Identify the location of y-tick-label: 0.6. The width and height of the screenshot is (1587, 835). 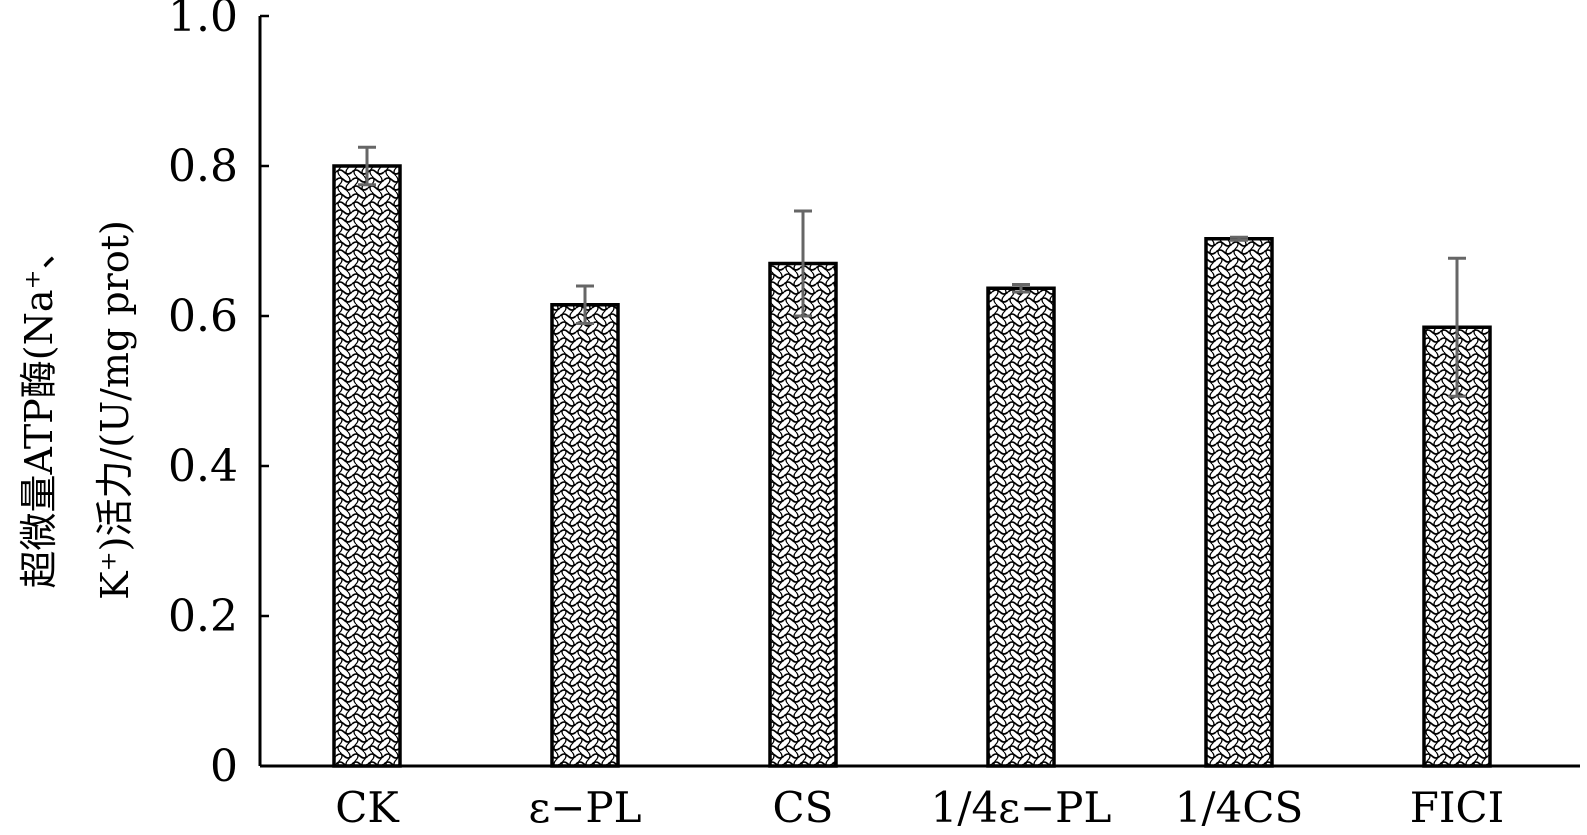
(203, 316).